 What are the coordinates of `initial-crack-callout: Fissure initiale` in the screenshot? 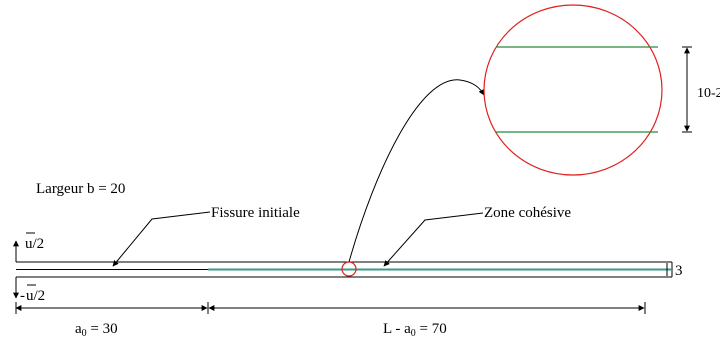 It's located at (206, 236).